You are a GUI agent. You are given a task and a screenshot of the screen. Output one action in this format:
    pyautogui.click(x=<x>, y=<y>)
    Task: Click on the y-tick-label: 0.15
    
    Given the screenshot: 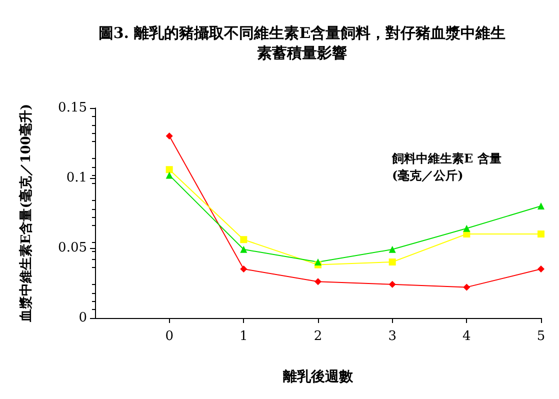 What is the action you would take?
    pyautogui.click(x=72, y=108)
    